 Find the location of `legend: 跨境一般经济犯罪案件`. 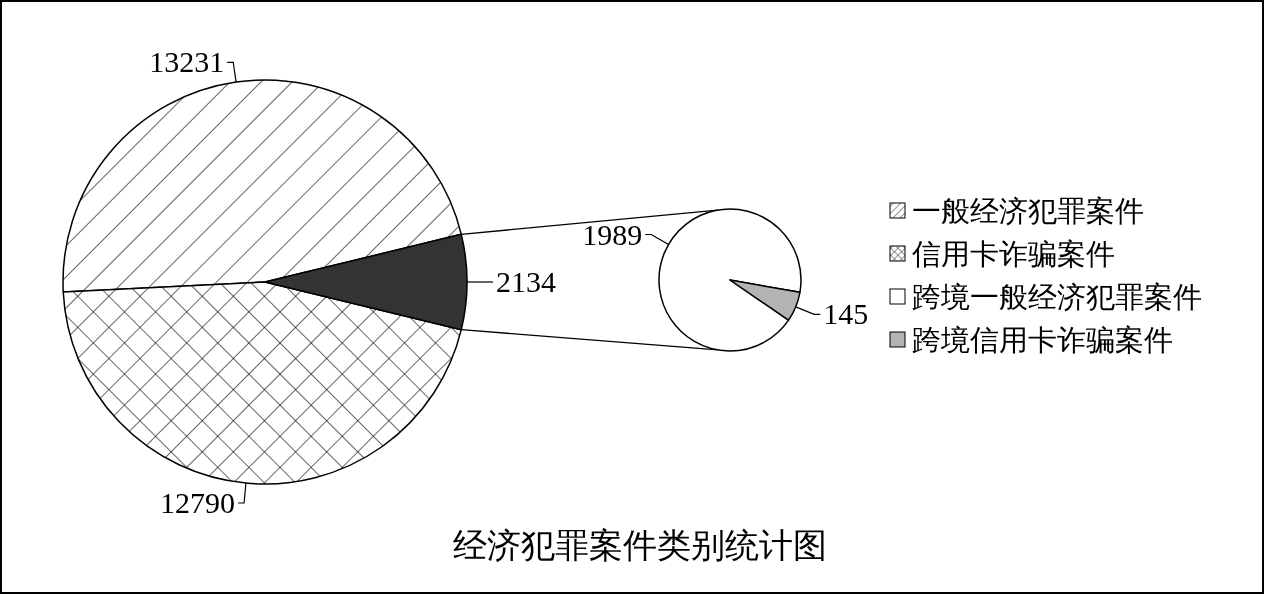

legend: 跨境一般经济犯罪案件 is located at coordinates (1045, 297).